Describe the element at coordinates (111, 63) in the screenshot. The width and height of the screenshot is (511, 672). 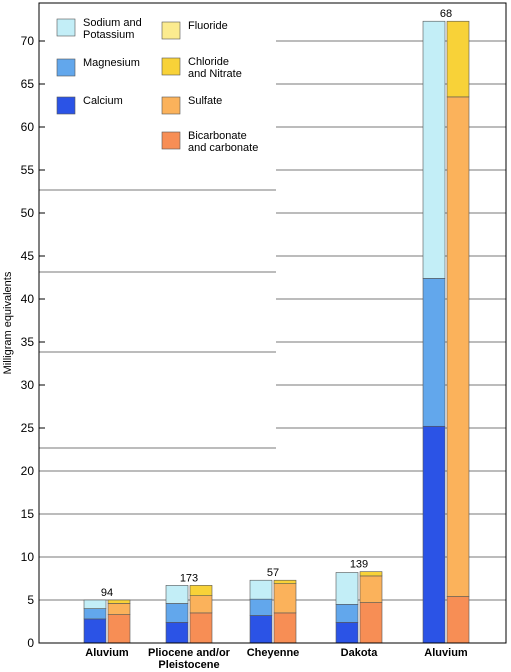
I see `legend-label: Magnesium` at that location.